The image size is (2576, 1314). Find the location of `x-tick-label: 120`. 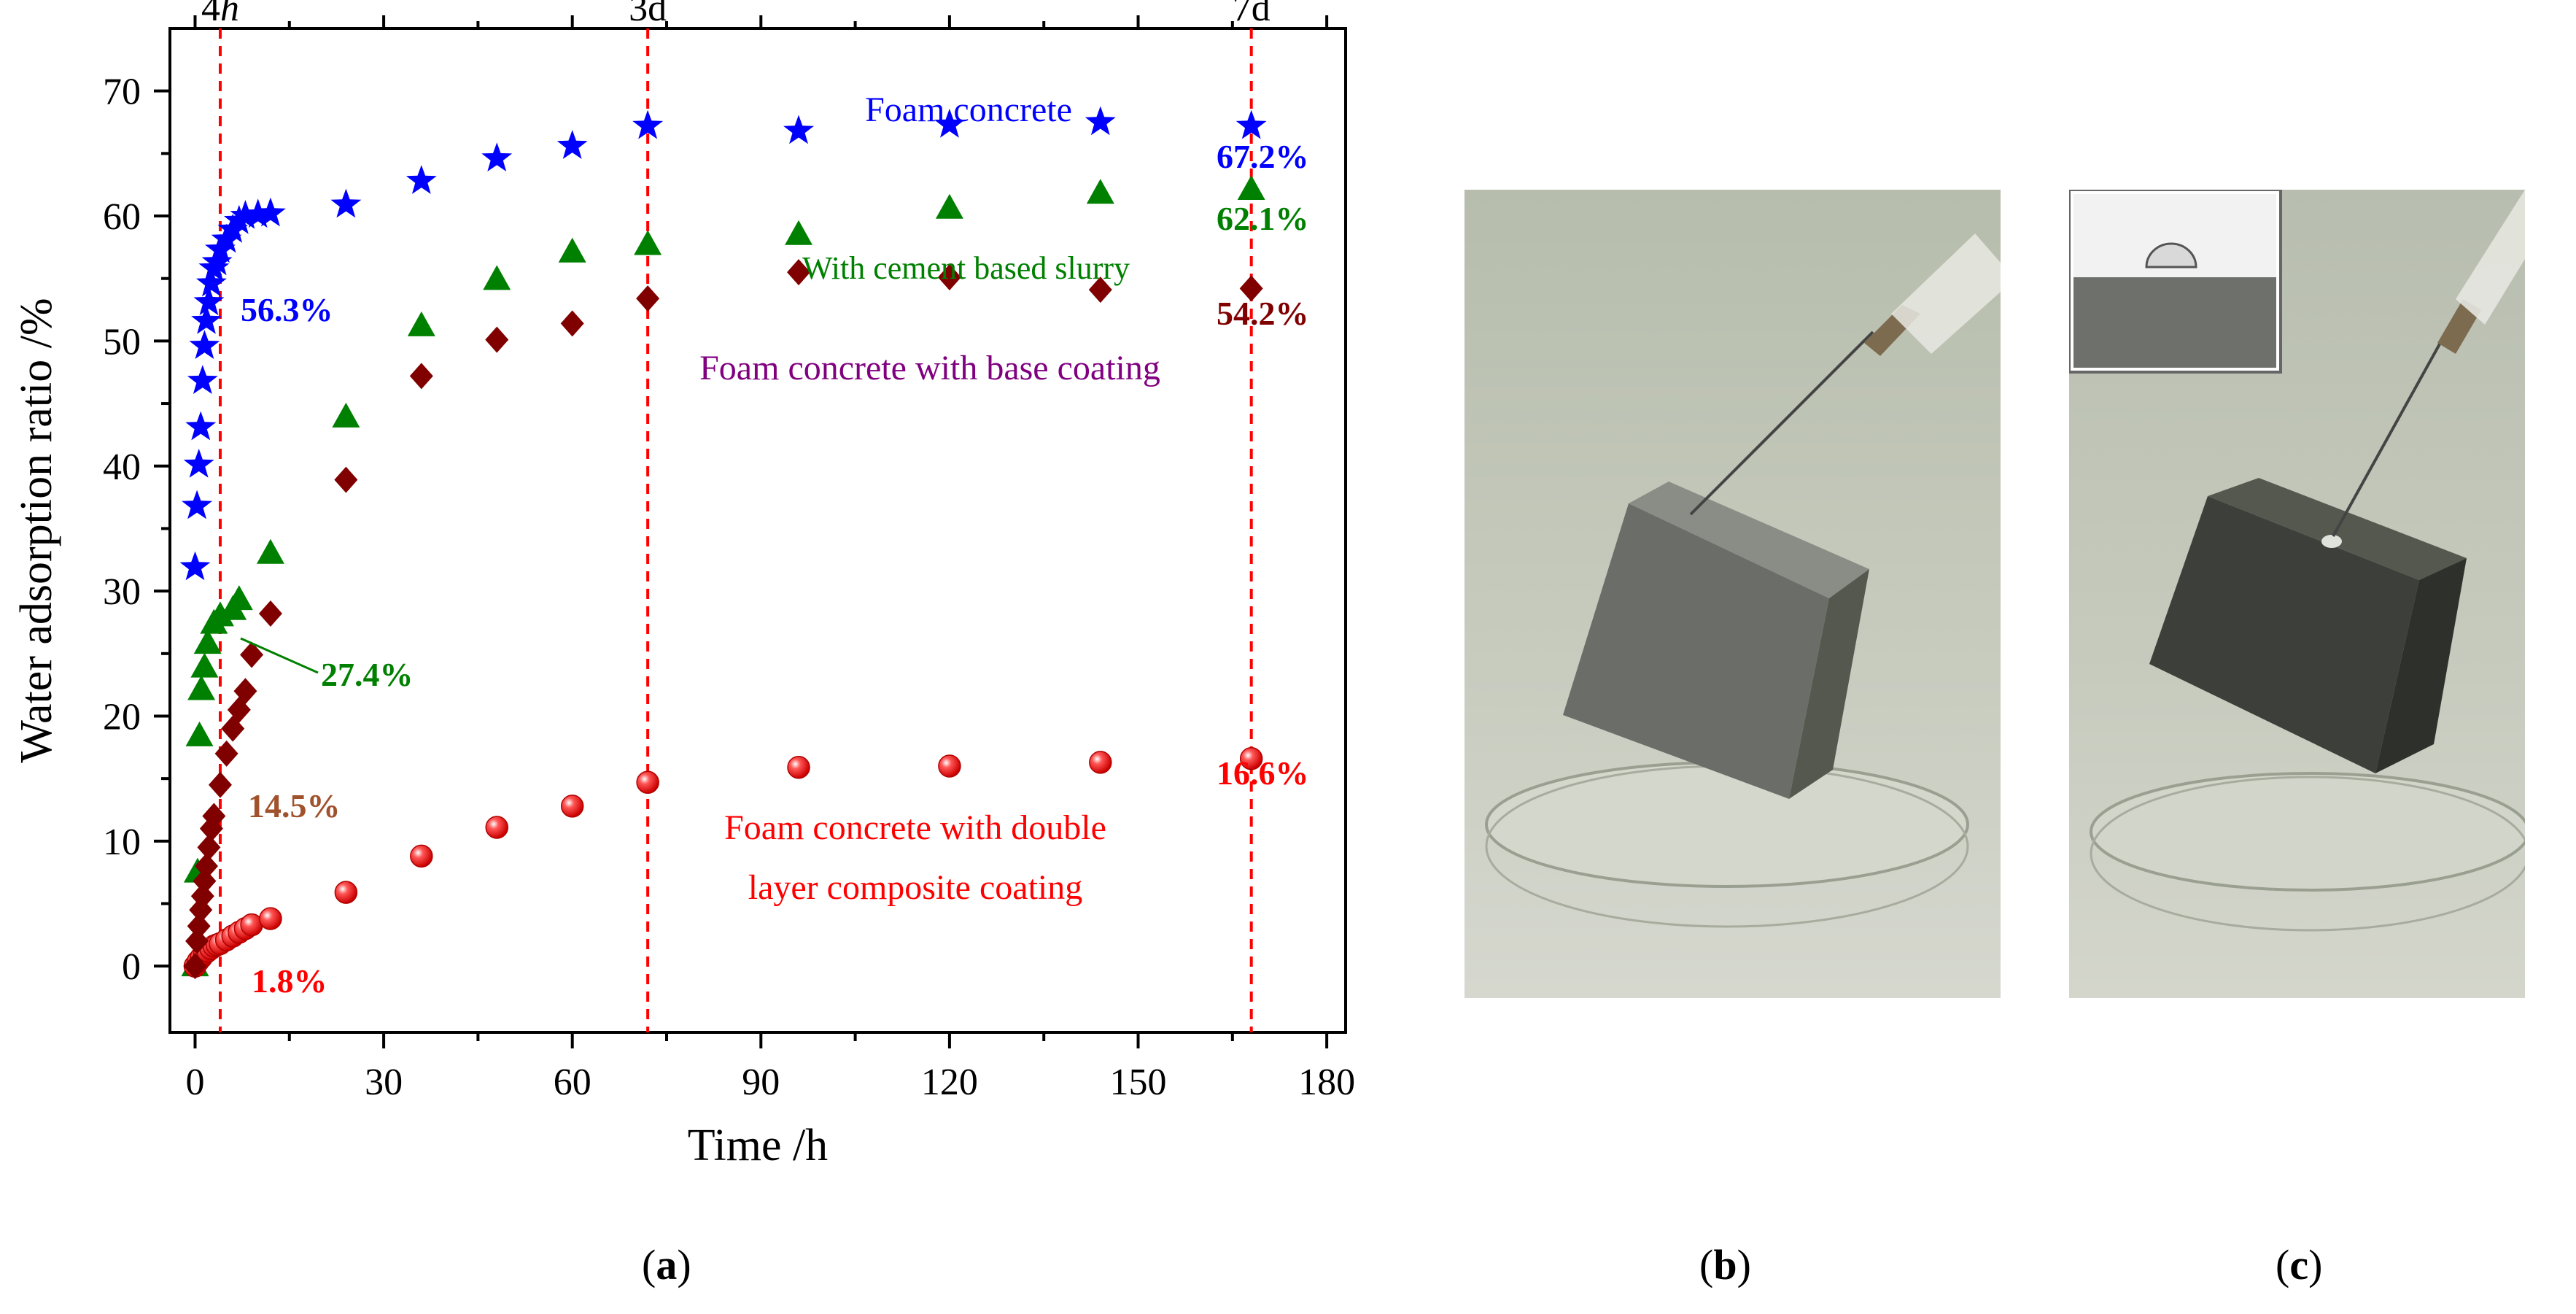

x-tick-label: 120 is located at coordinates (950, 1082).